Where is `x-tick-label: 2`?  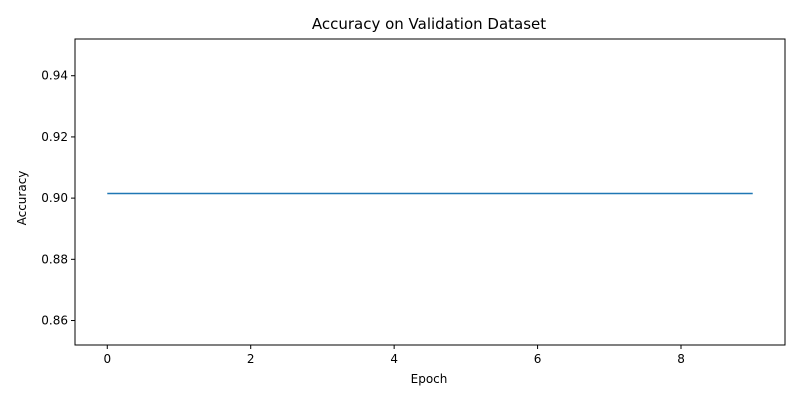
x-tick-label: 2 is located at coordinates (251, 359).